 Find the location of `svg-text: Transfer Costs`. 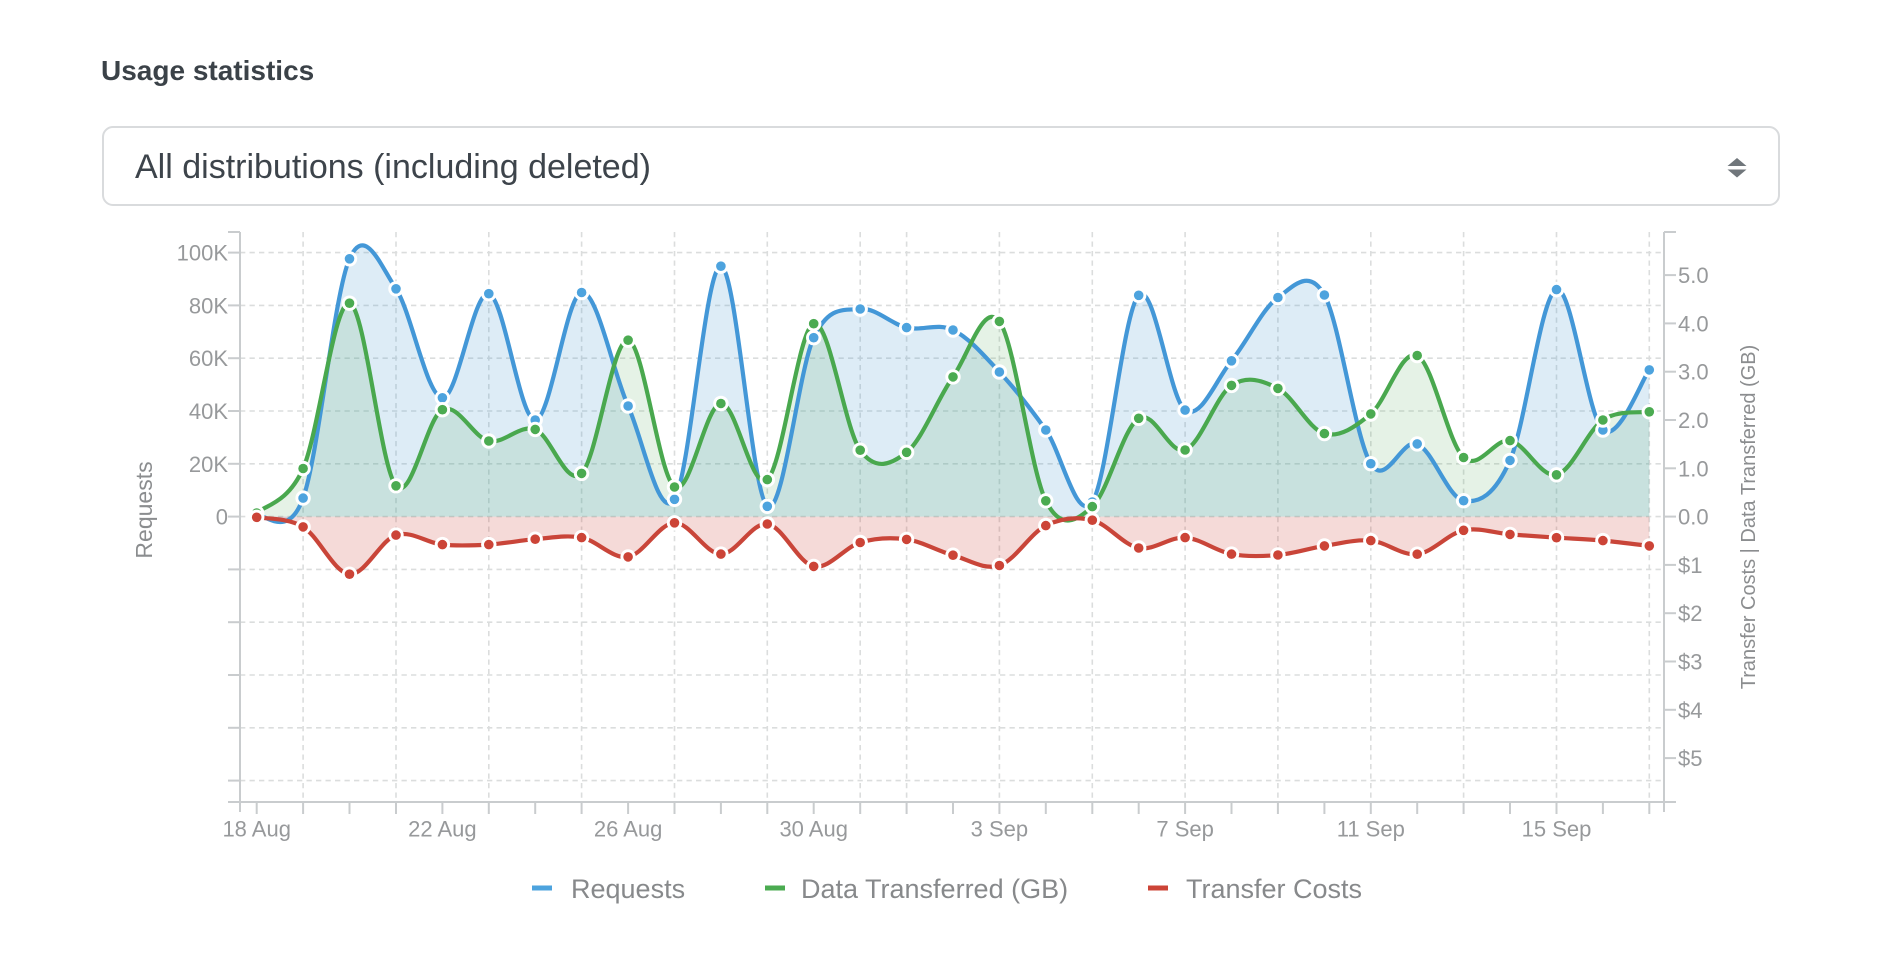

svg-text: Transfer Costs is located at coordinates (1274, 889).